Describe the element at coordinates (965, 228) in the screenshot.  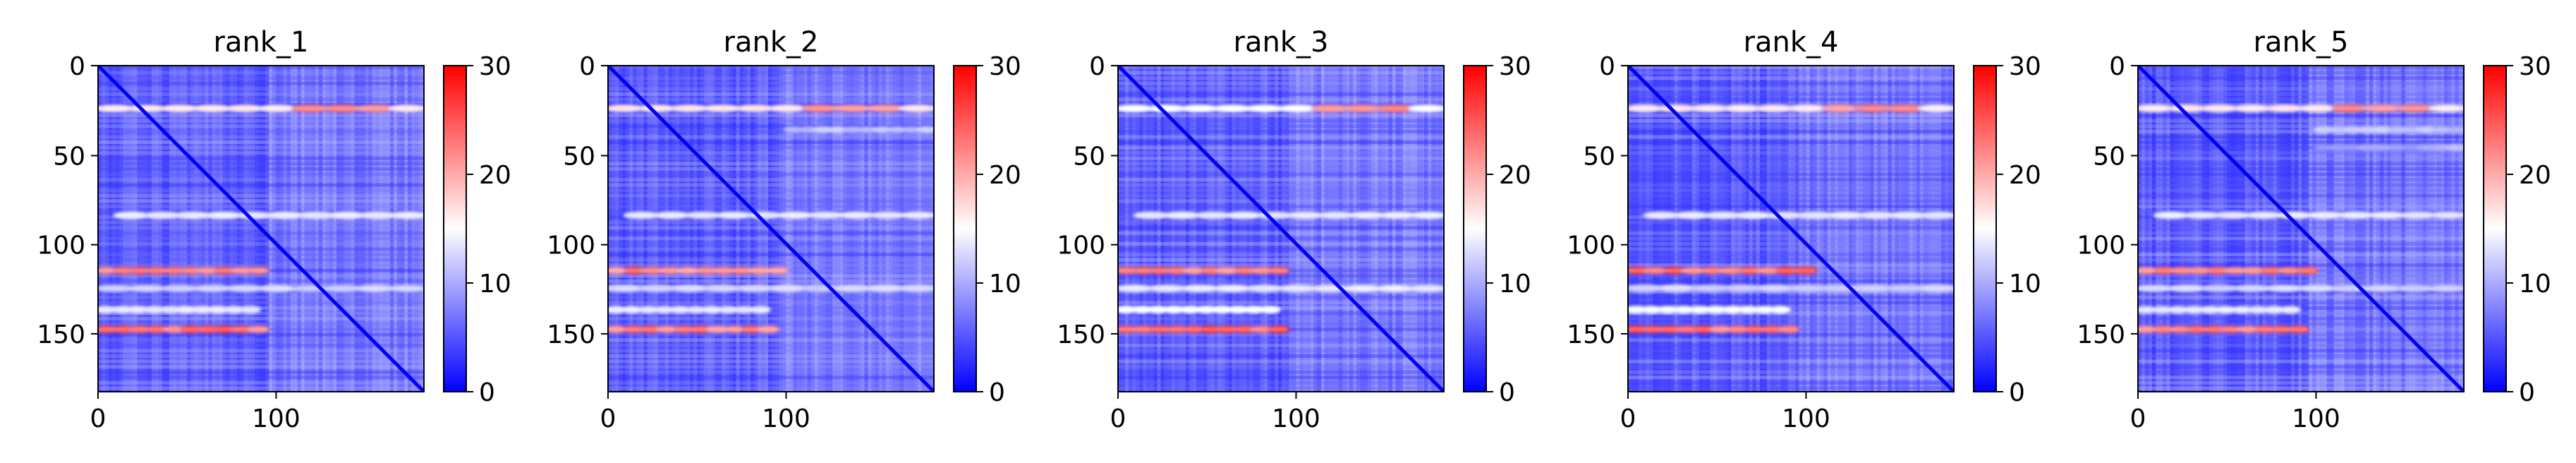
I see `colorbar-gradient` at that location.